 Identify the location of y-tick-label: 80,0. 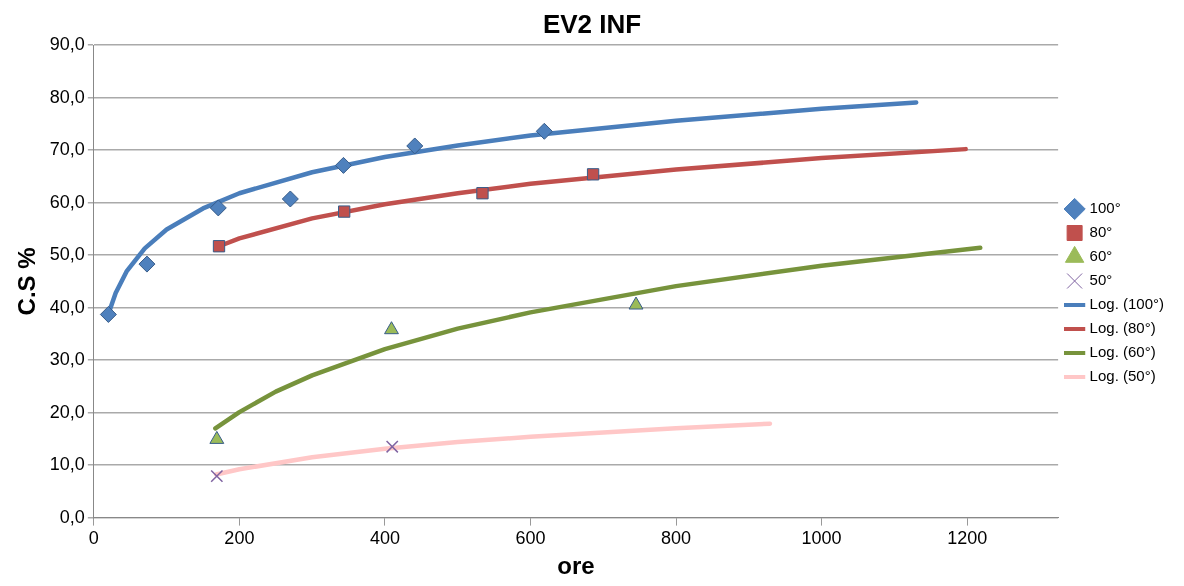
(67, 96).